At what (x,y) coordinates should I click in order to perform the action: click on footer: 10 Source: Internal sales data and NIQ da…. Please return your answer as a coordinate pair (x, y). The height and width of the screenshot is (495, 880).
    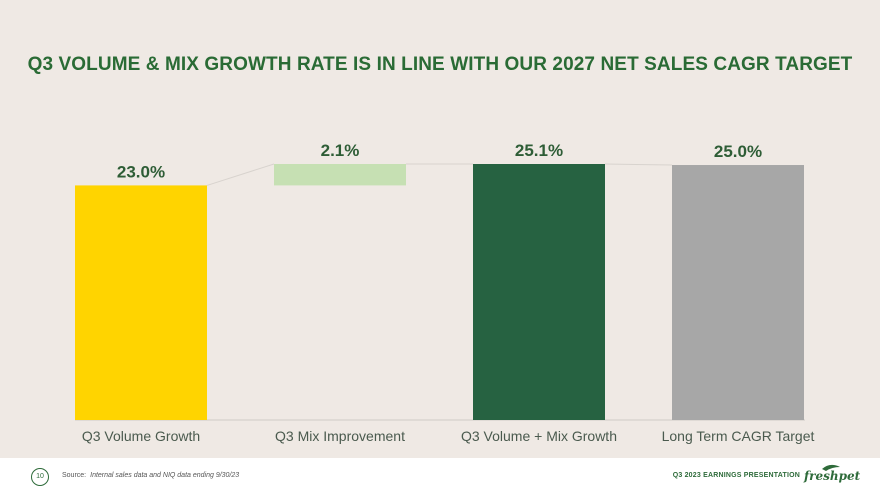
    Looking at the image, I should click on (440, 476).